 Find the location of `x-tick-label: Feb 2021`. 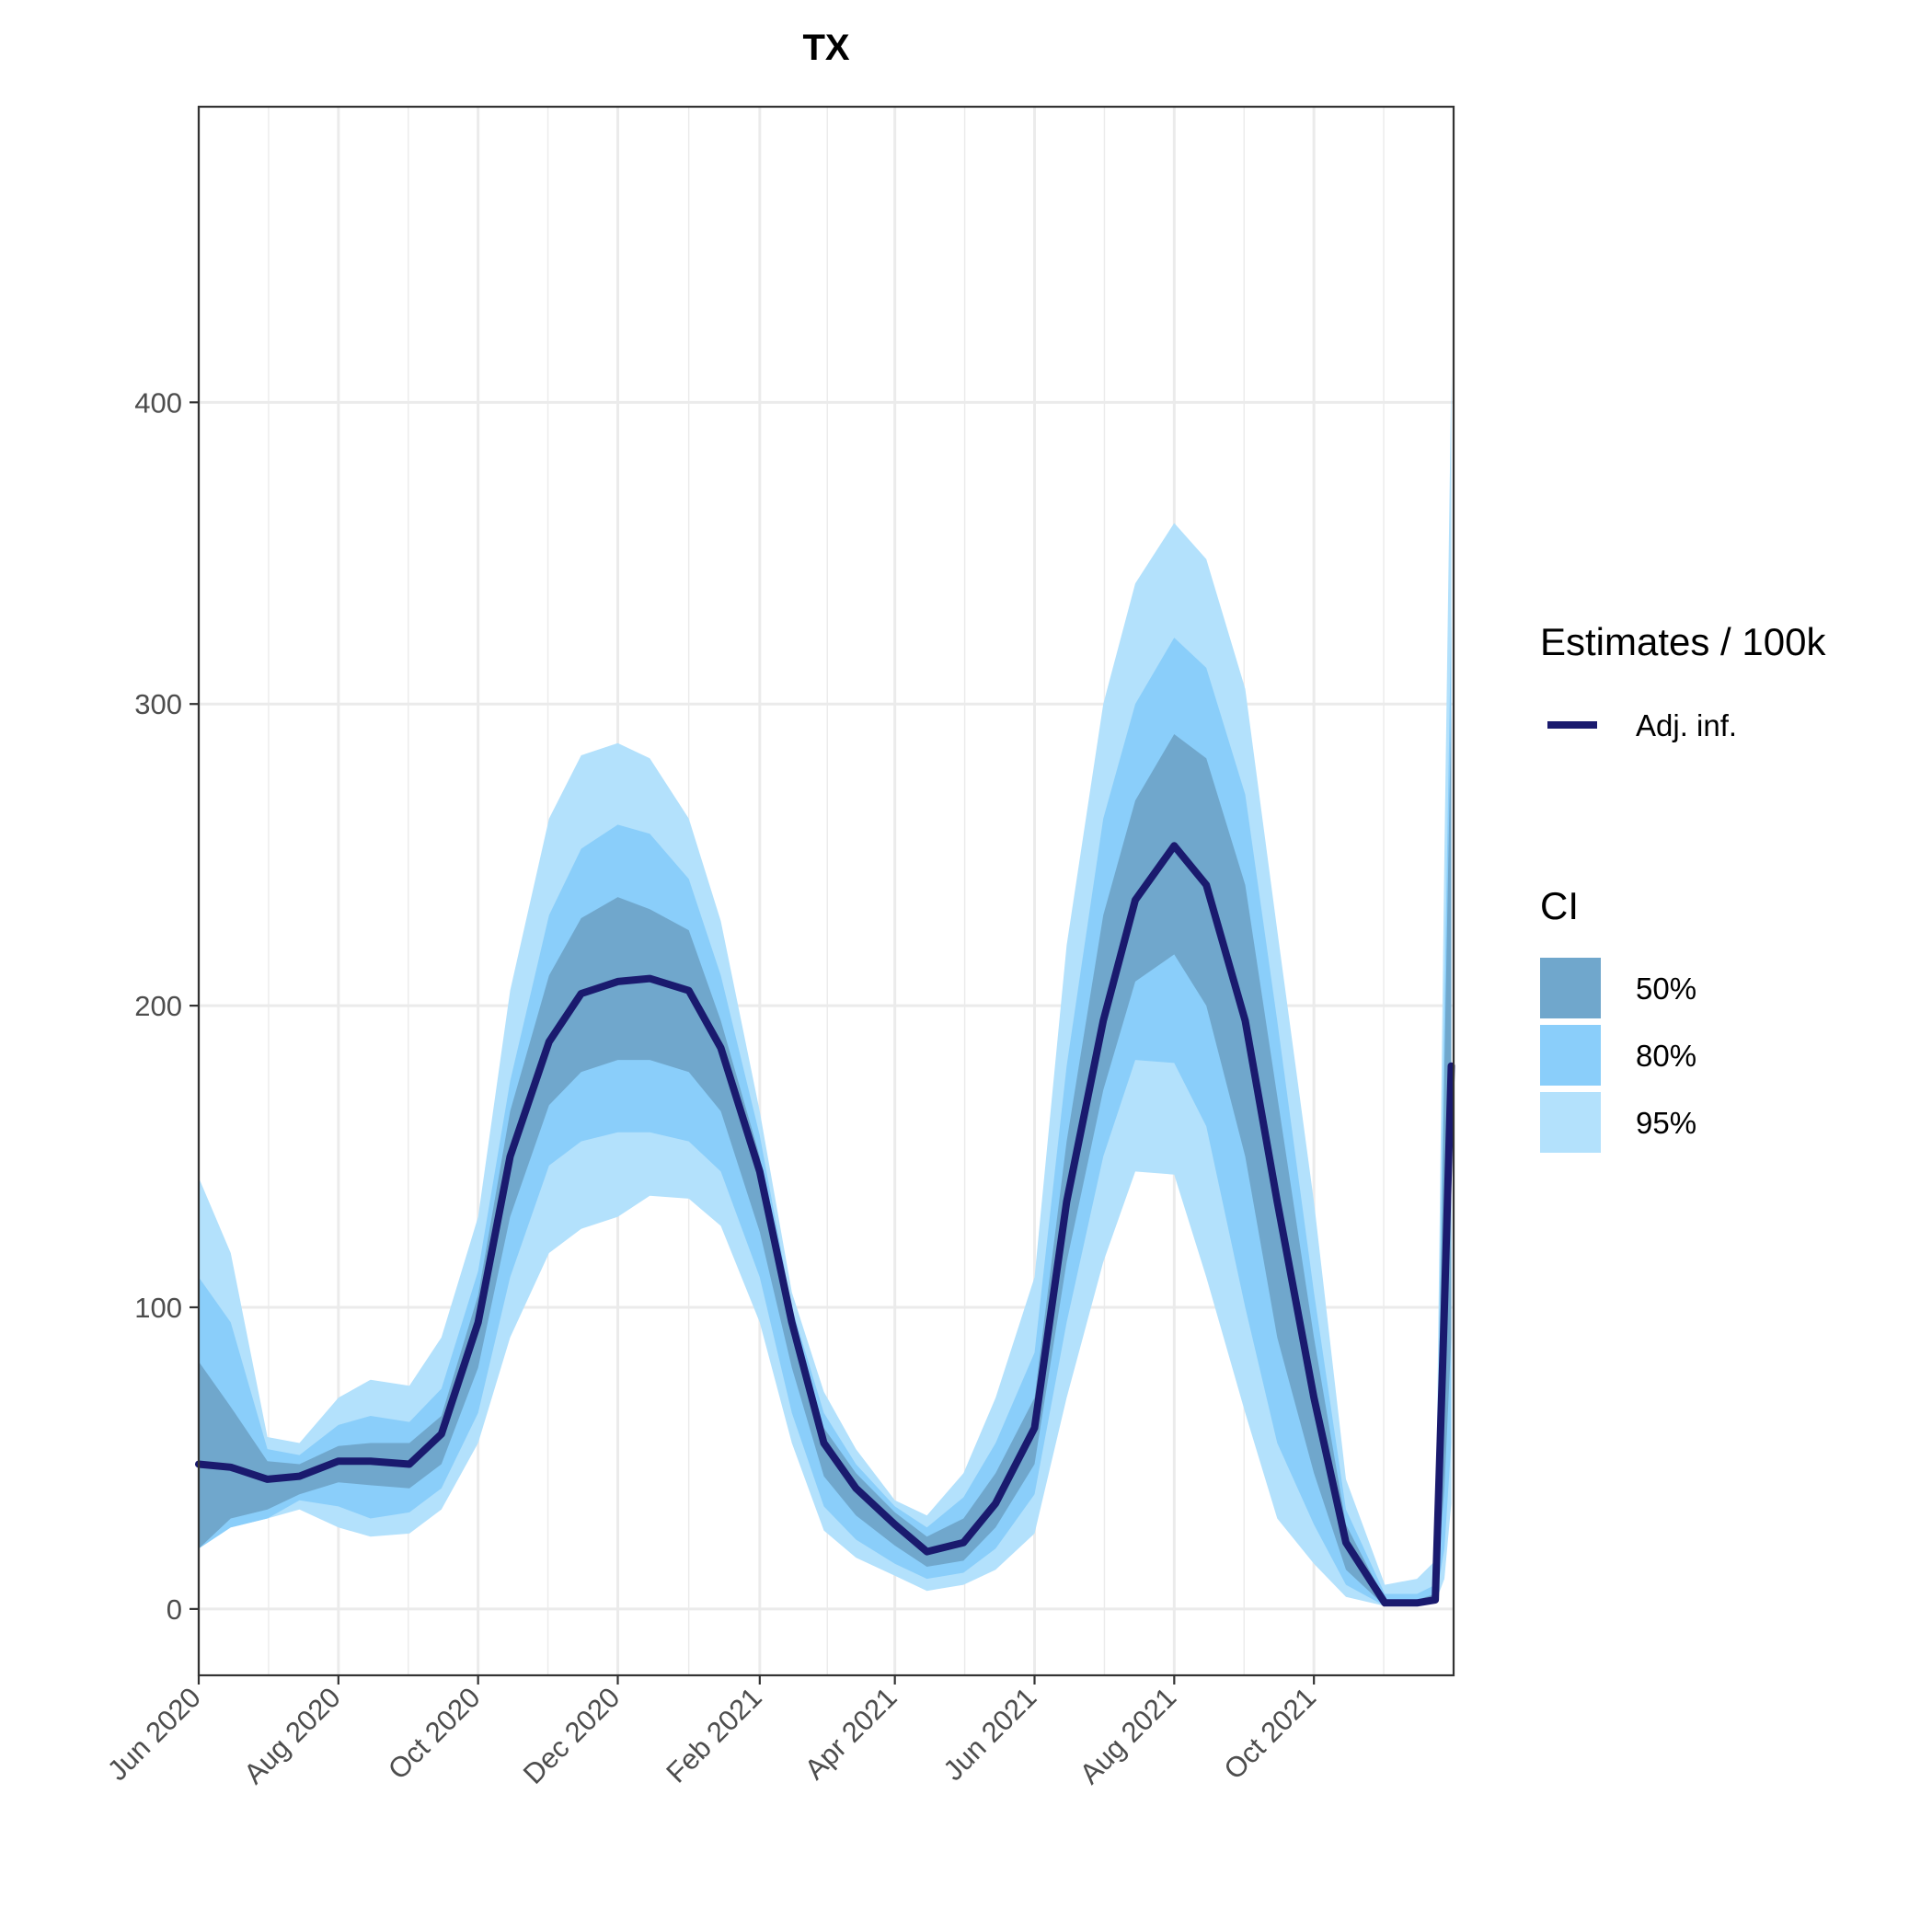

x-tick-label: Feb 2021 is located at coordinates (713, 1734).